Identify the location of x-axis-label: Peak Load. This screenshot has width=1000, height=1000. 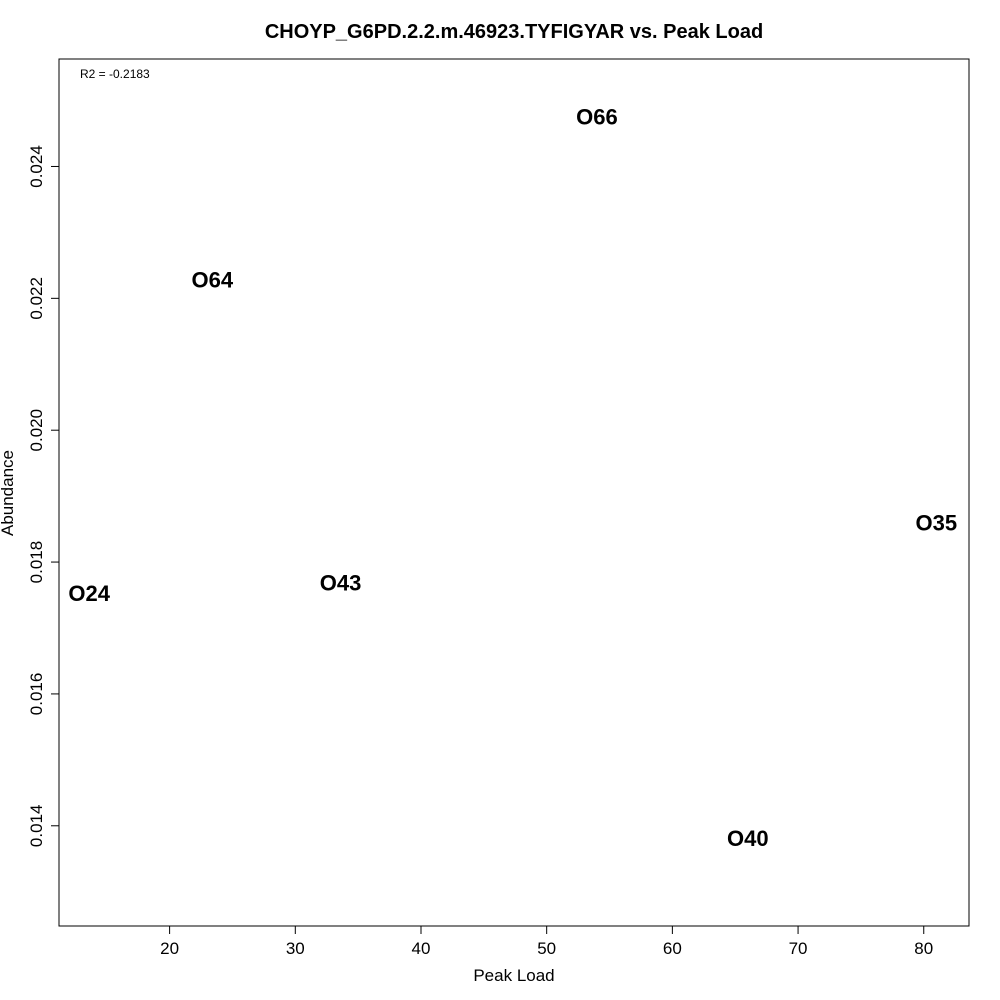
(513, 975).